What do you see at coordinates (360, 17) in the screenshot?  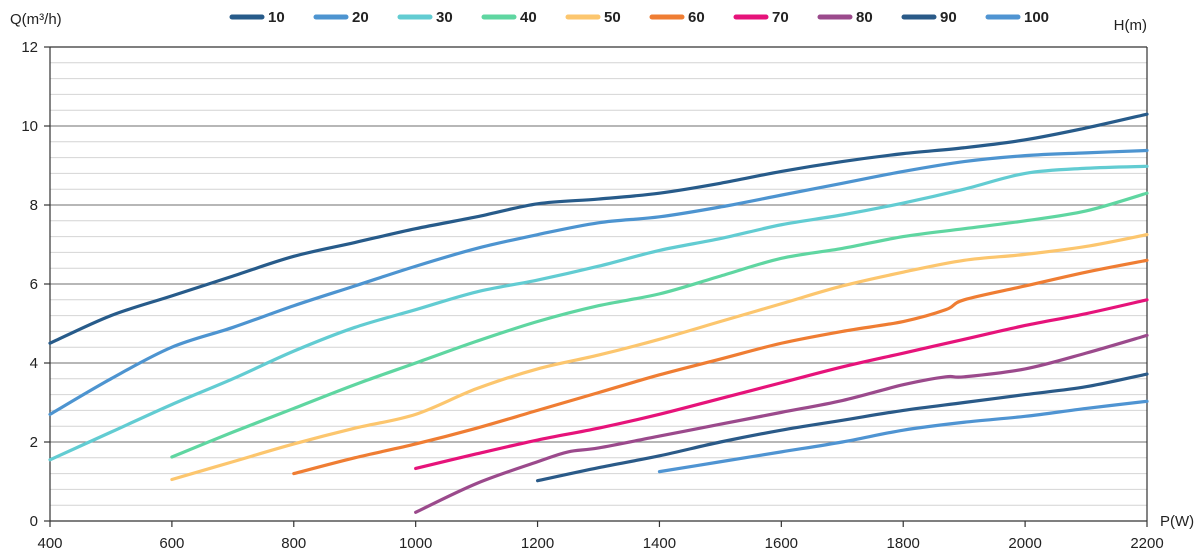 I see `legend-label: 20` at bounding box center [360, 17].